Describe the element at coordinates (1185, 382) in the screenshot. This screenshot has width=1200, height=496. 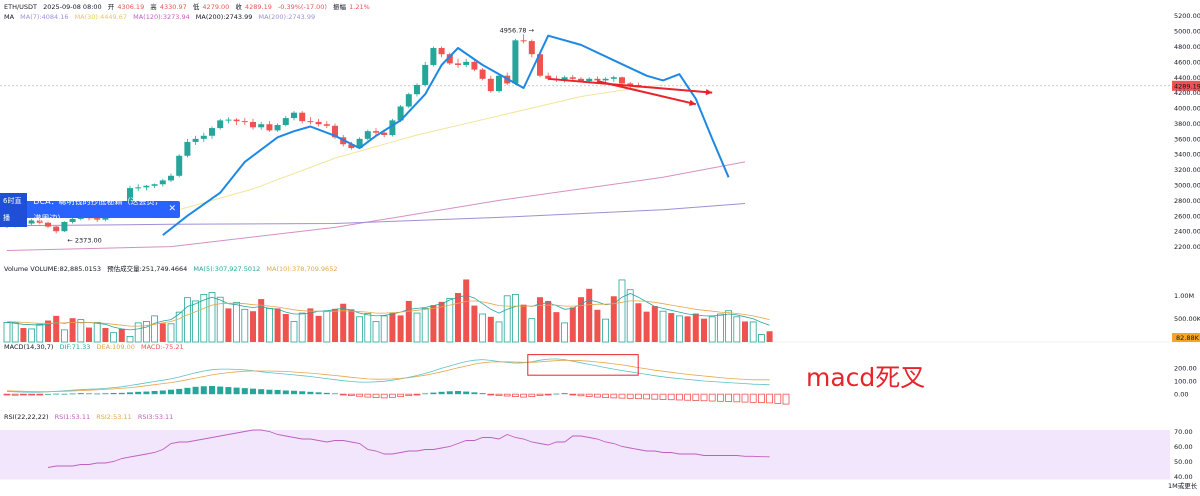
I see `macd-tick-label: 100.00` at that location.